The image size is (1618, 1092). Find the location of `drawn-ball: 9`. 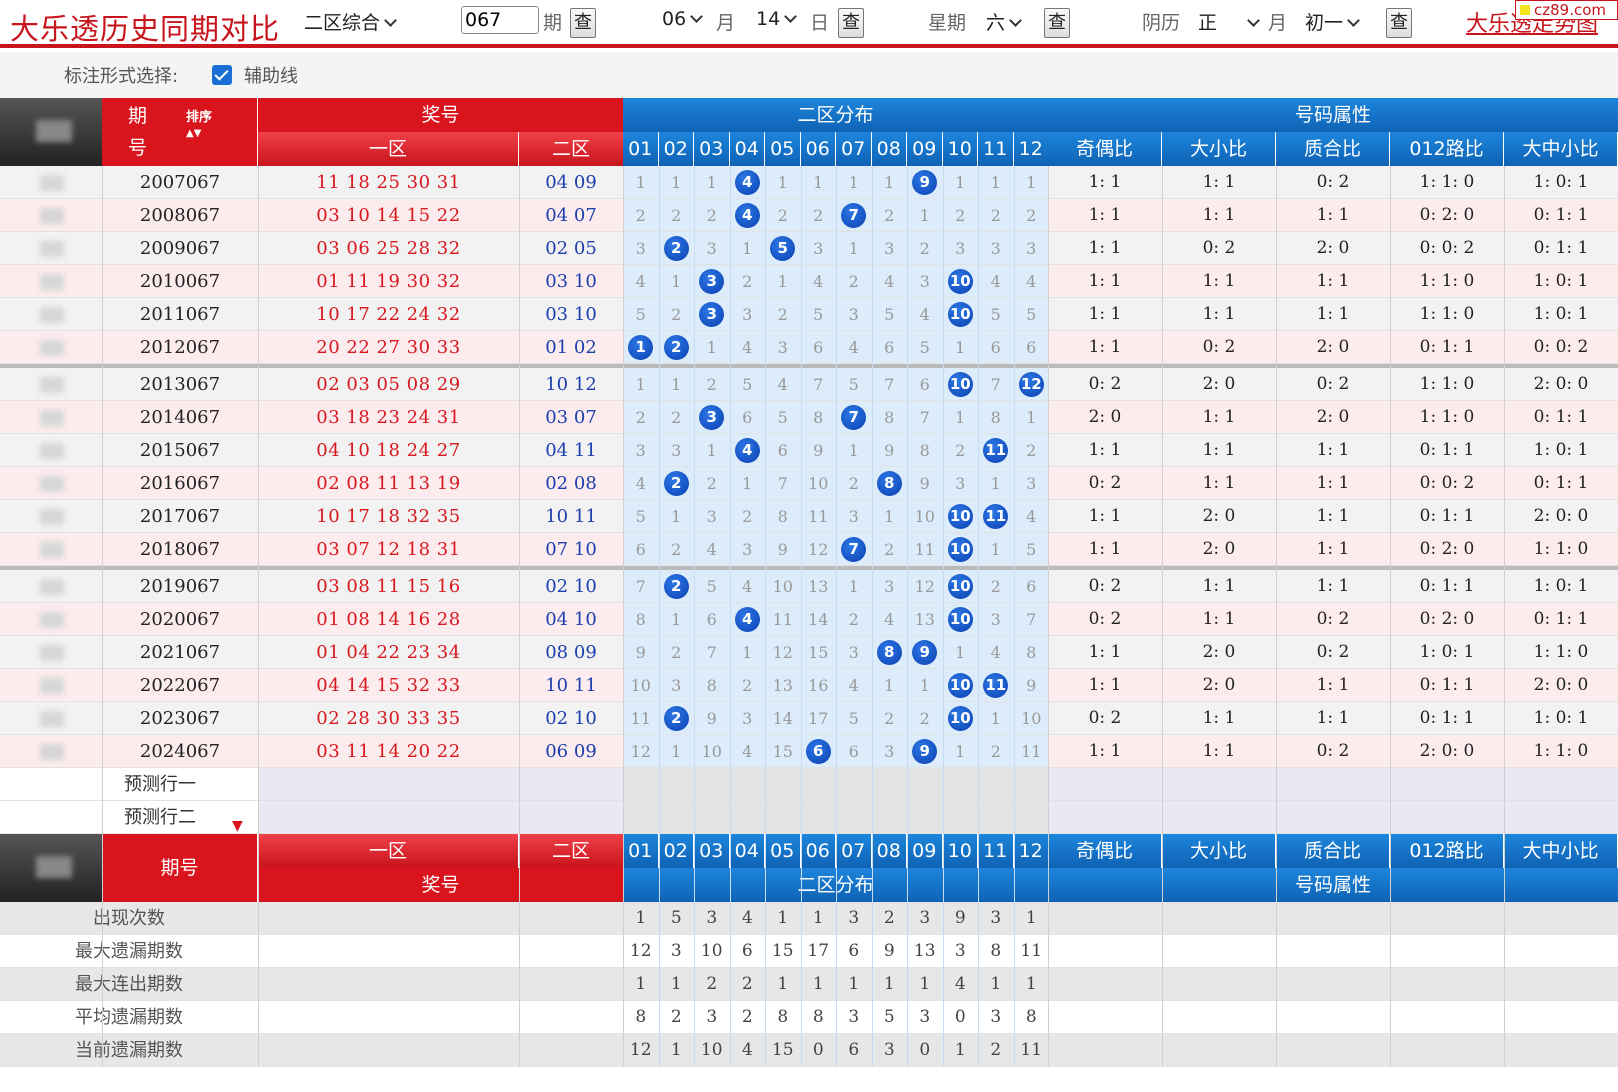

drawn-ball: 9 is located at coordinates (925, 652).